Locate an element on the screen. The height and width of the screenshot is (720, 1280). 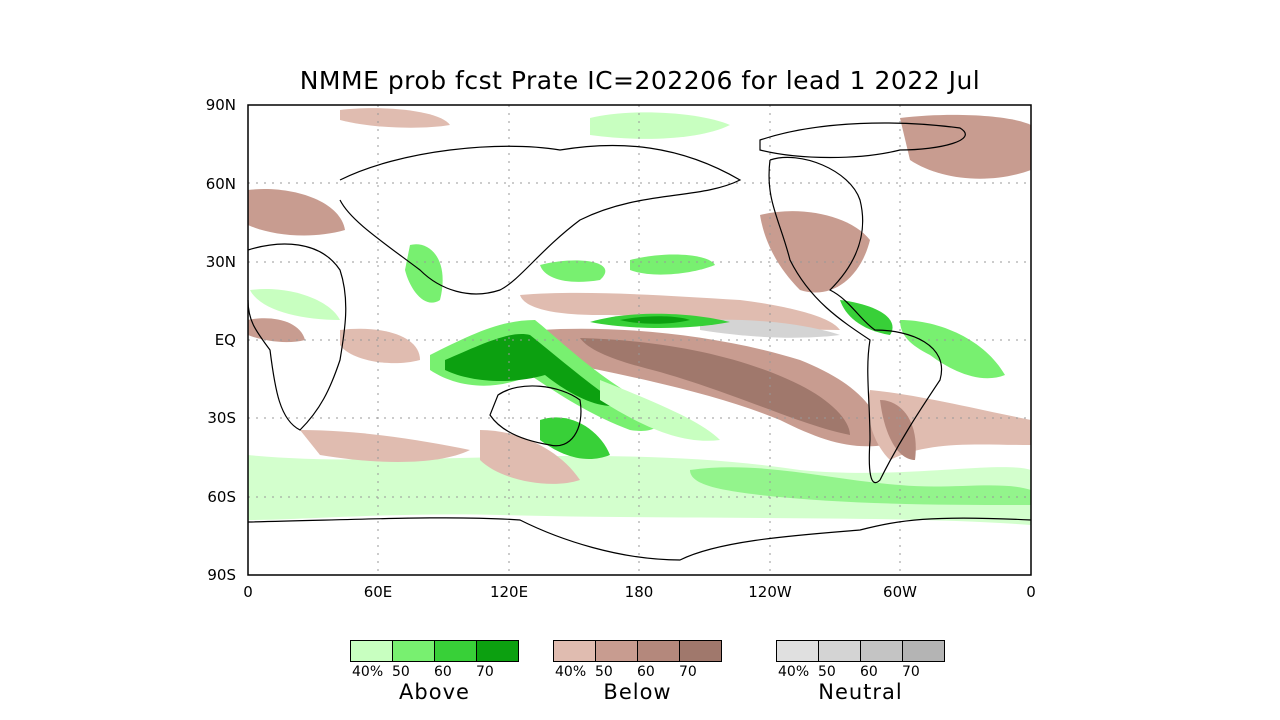
x-label-60e: 60E is located at coordinates (378, 592).